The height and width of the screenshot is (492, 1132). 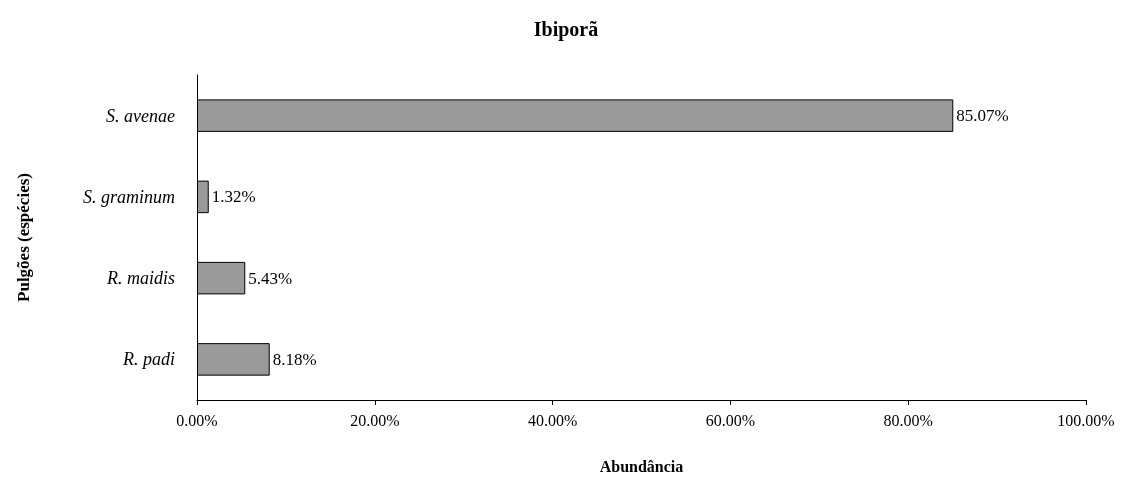 I want to click on x-tick-label: 80.00%, so click(x=908, y=420).